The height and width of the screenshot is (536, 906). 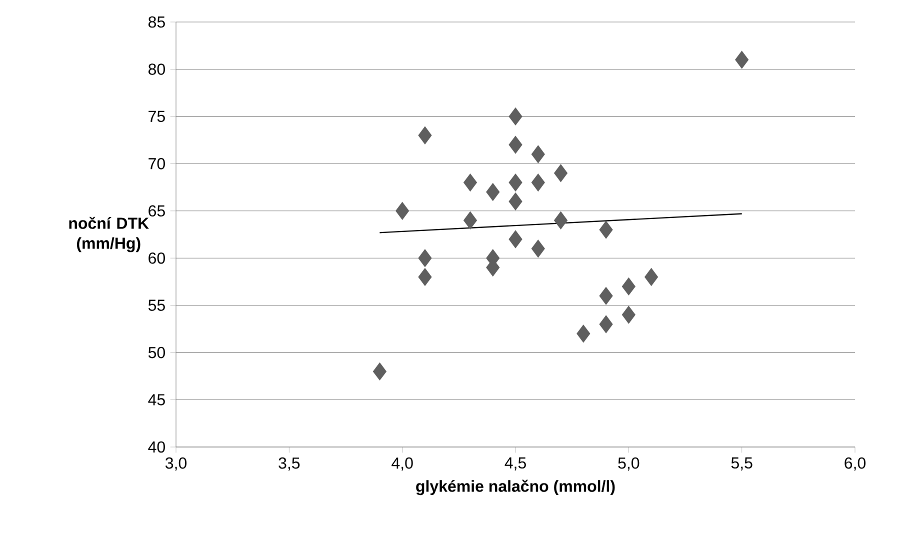 What do you see at coordinates (156, 22) in the screenshot?
I see `y-tick-label: 85` at bounding box center [156, 22].